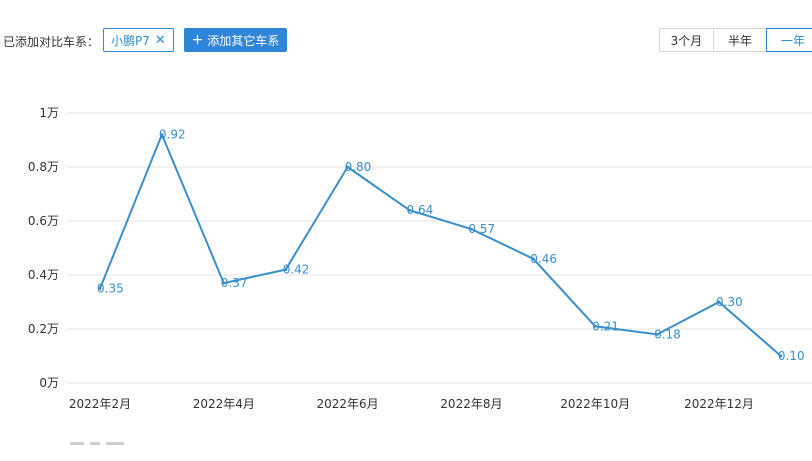  What do you see at coordinates (43, 275) in the screenshot?
I see `y-tick-label: 0.4万` at bounding box center [43, 275].